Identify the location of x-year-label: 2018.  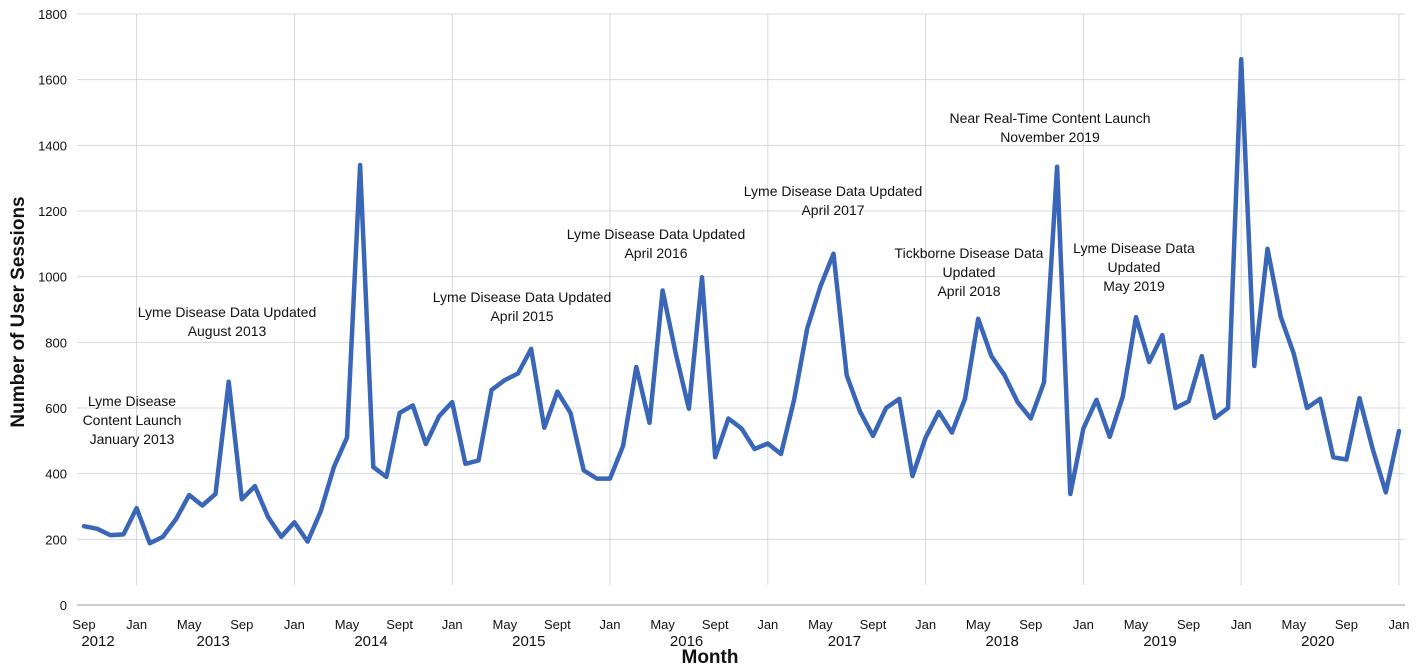
(1002, 641).